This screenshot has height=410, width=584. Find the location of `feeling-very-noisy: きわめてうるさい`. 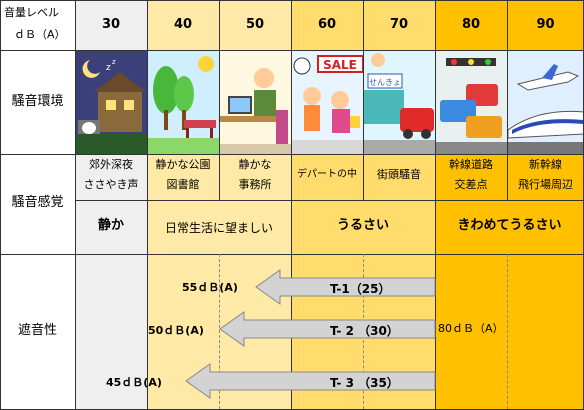

feeling-very-noisy: きわめてうるさい is located at coordinates (509, 225).